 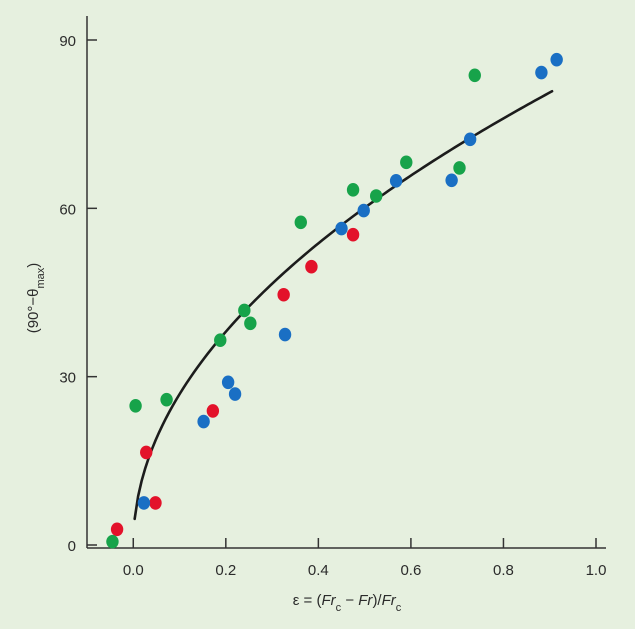 I want to click on x-tick-label: 1.0, so click(x=596, y=570).